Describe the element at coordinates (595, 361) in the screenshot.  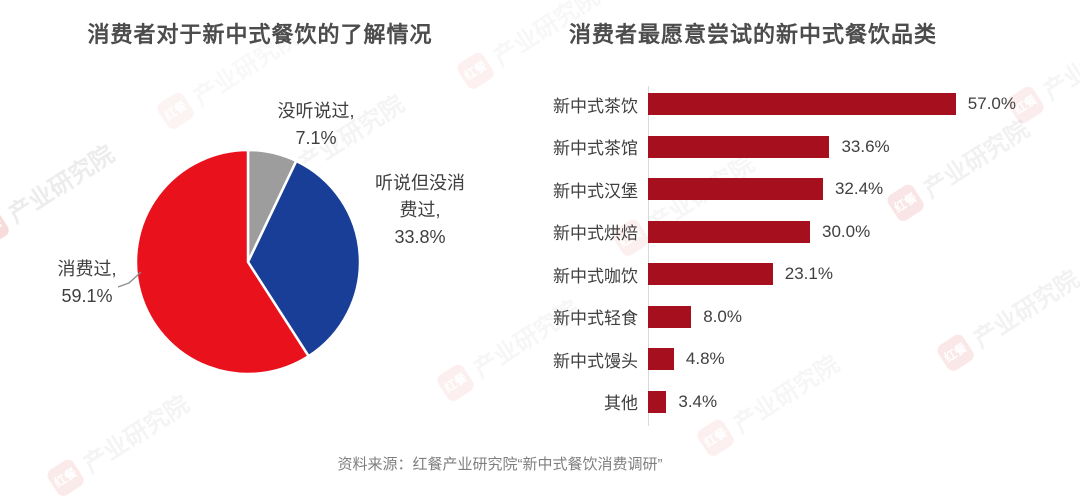
I see `bar-category-label: 新中式馒头` at that location.